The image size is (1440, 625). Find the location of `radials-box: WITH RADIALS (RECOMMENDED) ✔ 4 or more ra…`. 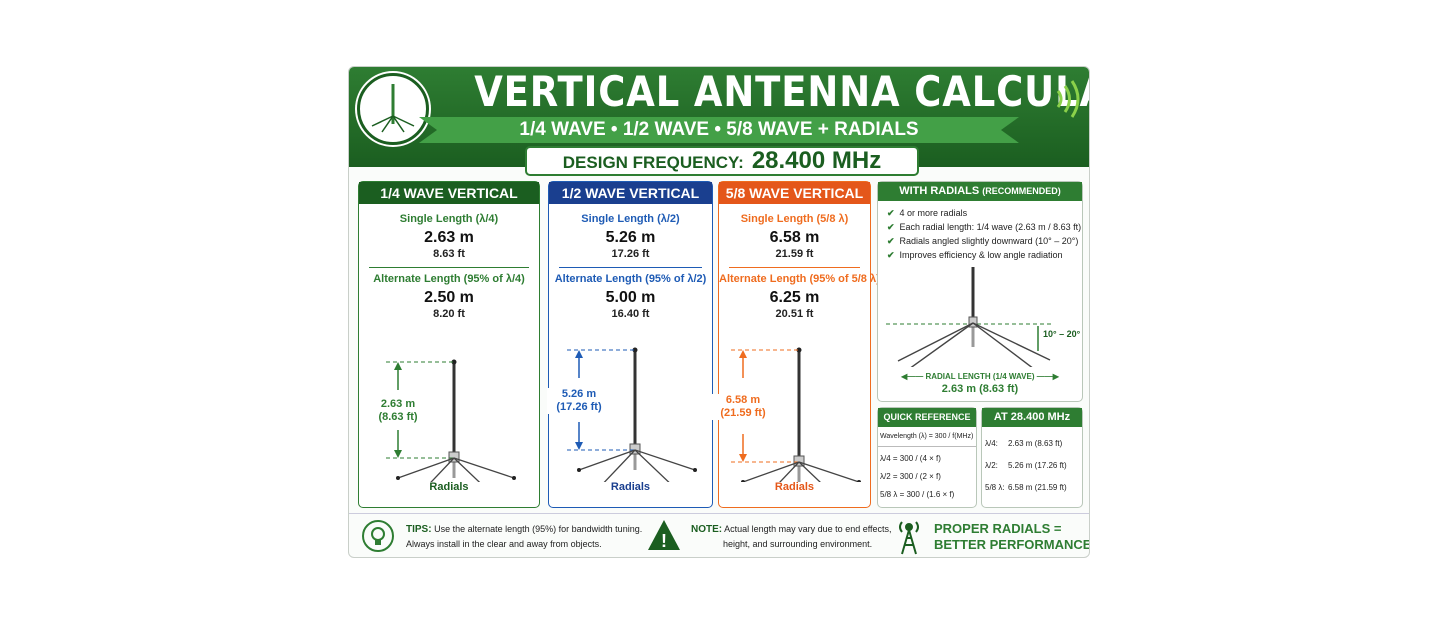

radials-box: WITH RADIALS (RECOMMENDED) ✔ 4 or more ra… is located at coordinates (980, 291).